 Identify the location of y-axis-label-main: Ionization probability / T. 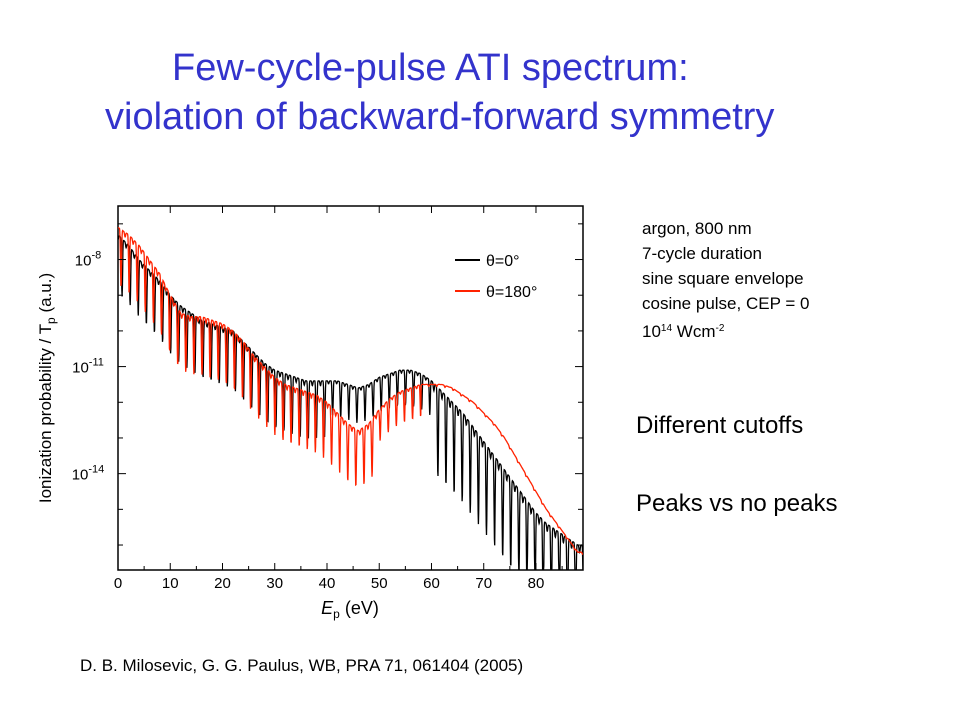
(45, 413).